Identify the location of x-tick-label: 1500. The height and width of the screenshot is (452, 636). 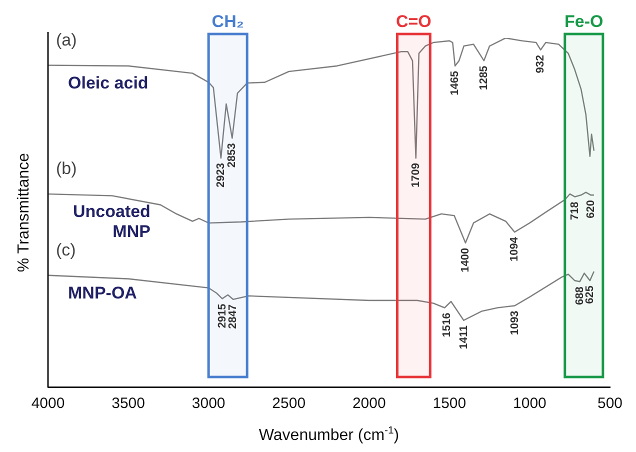
(449, 403).